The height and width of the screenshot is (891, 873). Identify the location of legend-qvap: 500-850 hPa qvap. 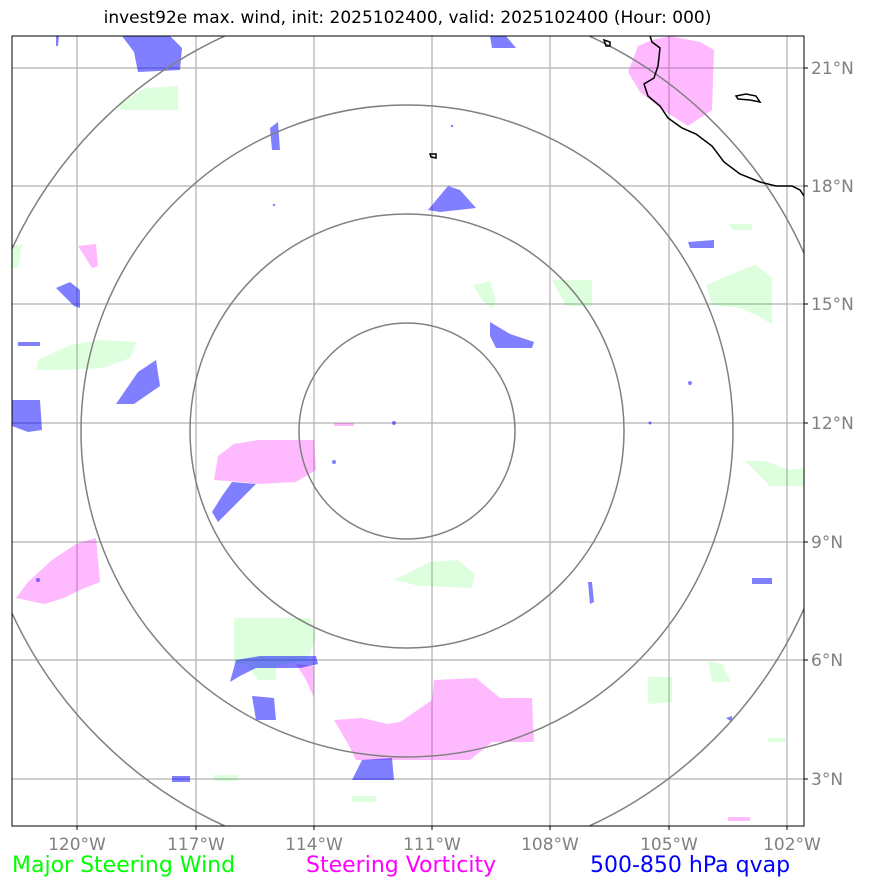
(690, 865).